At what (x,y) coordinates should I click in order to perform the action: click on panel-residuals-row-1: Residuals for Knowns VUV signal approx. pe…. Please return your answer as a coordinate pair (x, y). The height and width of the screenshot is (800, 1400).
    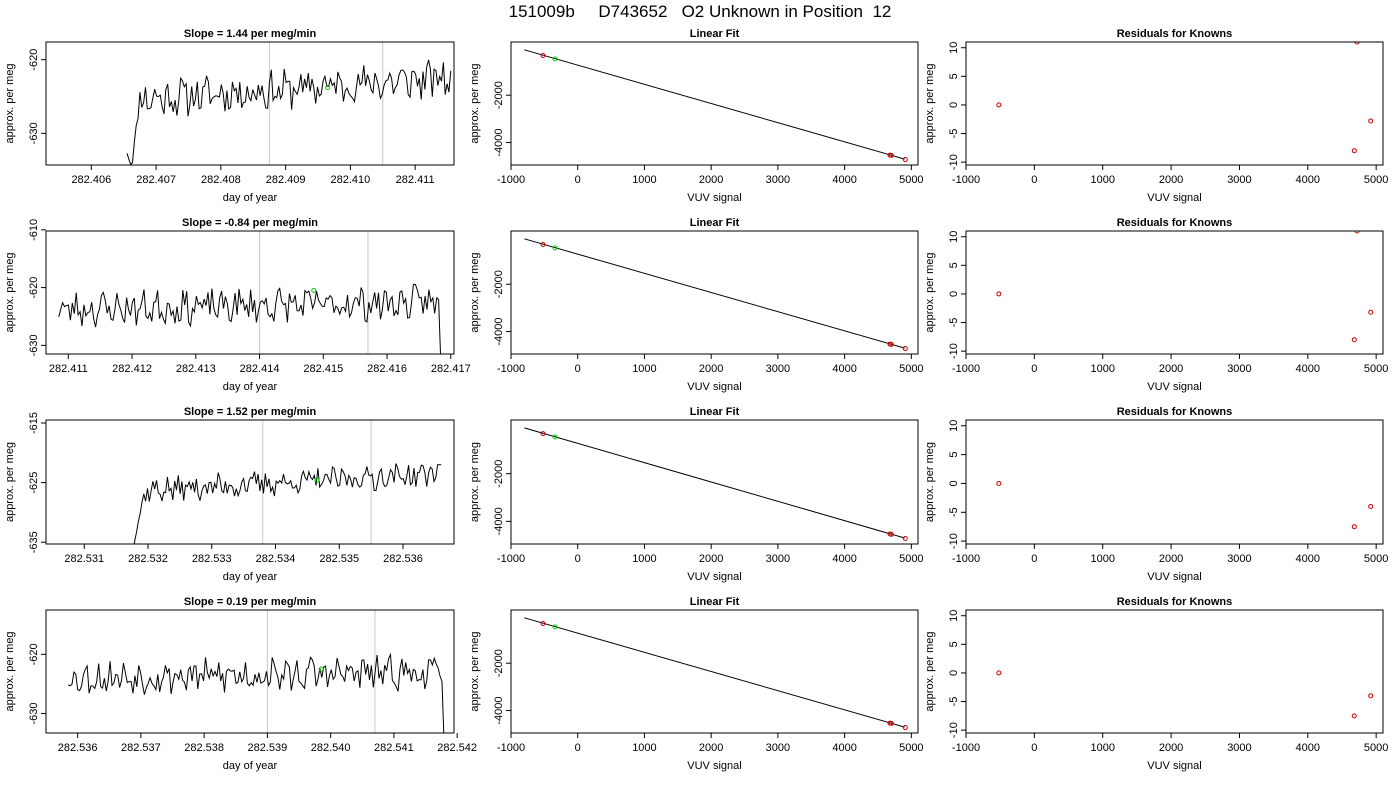
    Looking at the image, I should click on (1156, 116).